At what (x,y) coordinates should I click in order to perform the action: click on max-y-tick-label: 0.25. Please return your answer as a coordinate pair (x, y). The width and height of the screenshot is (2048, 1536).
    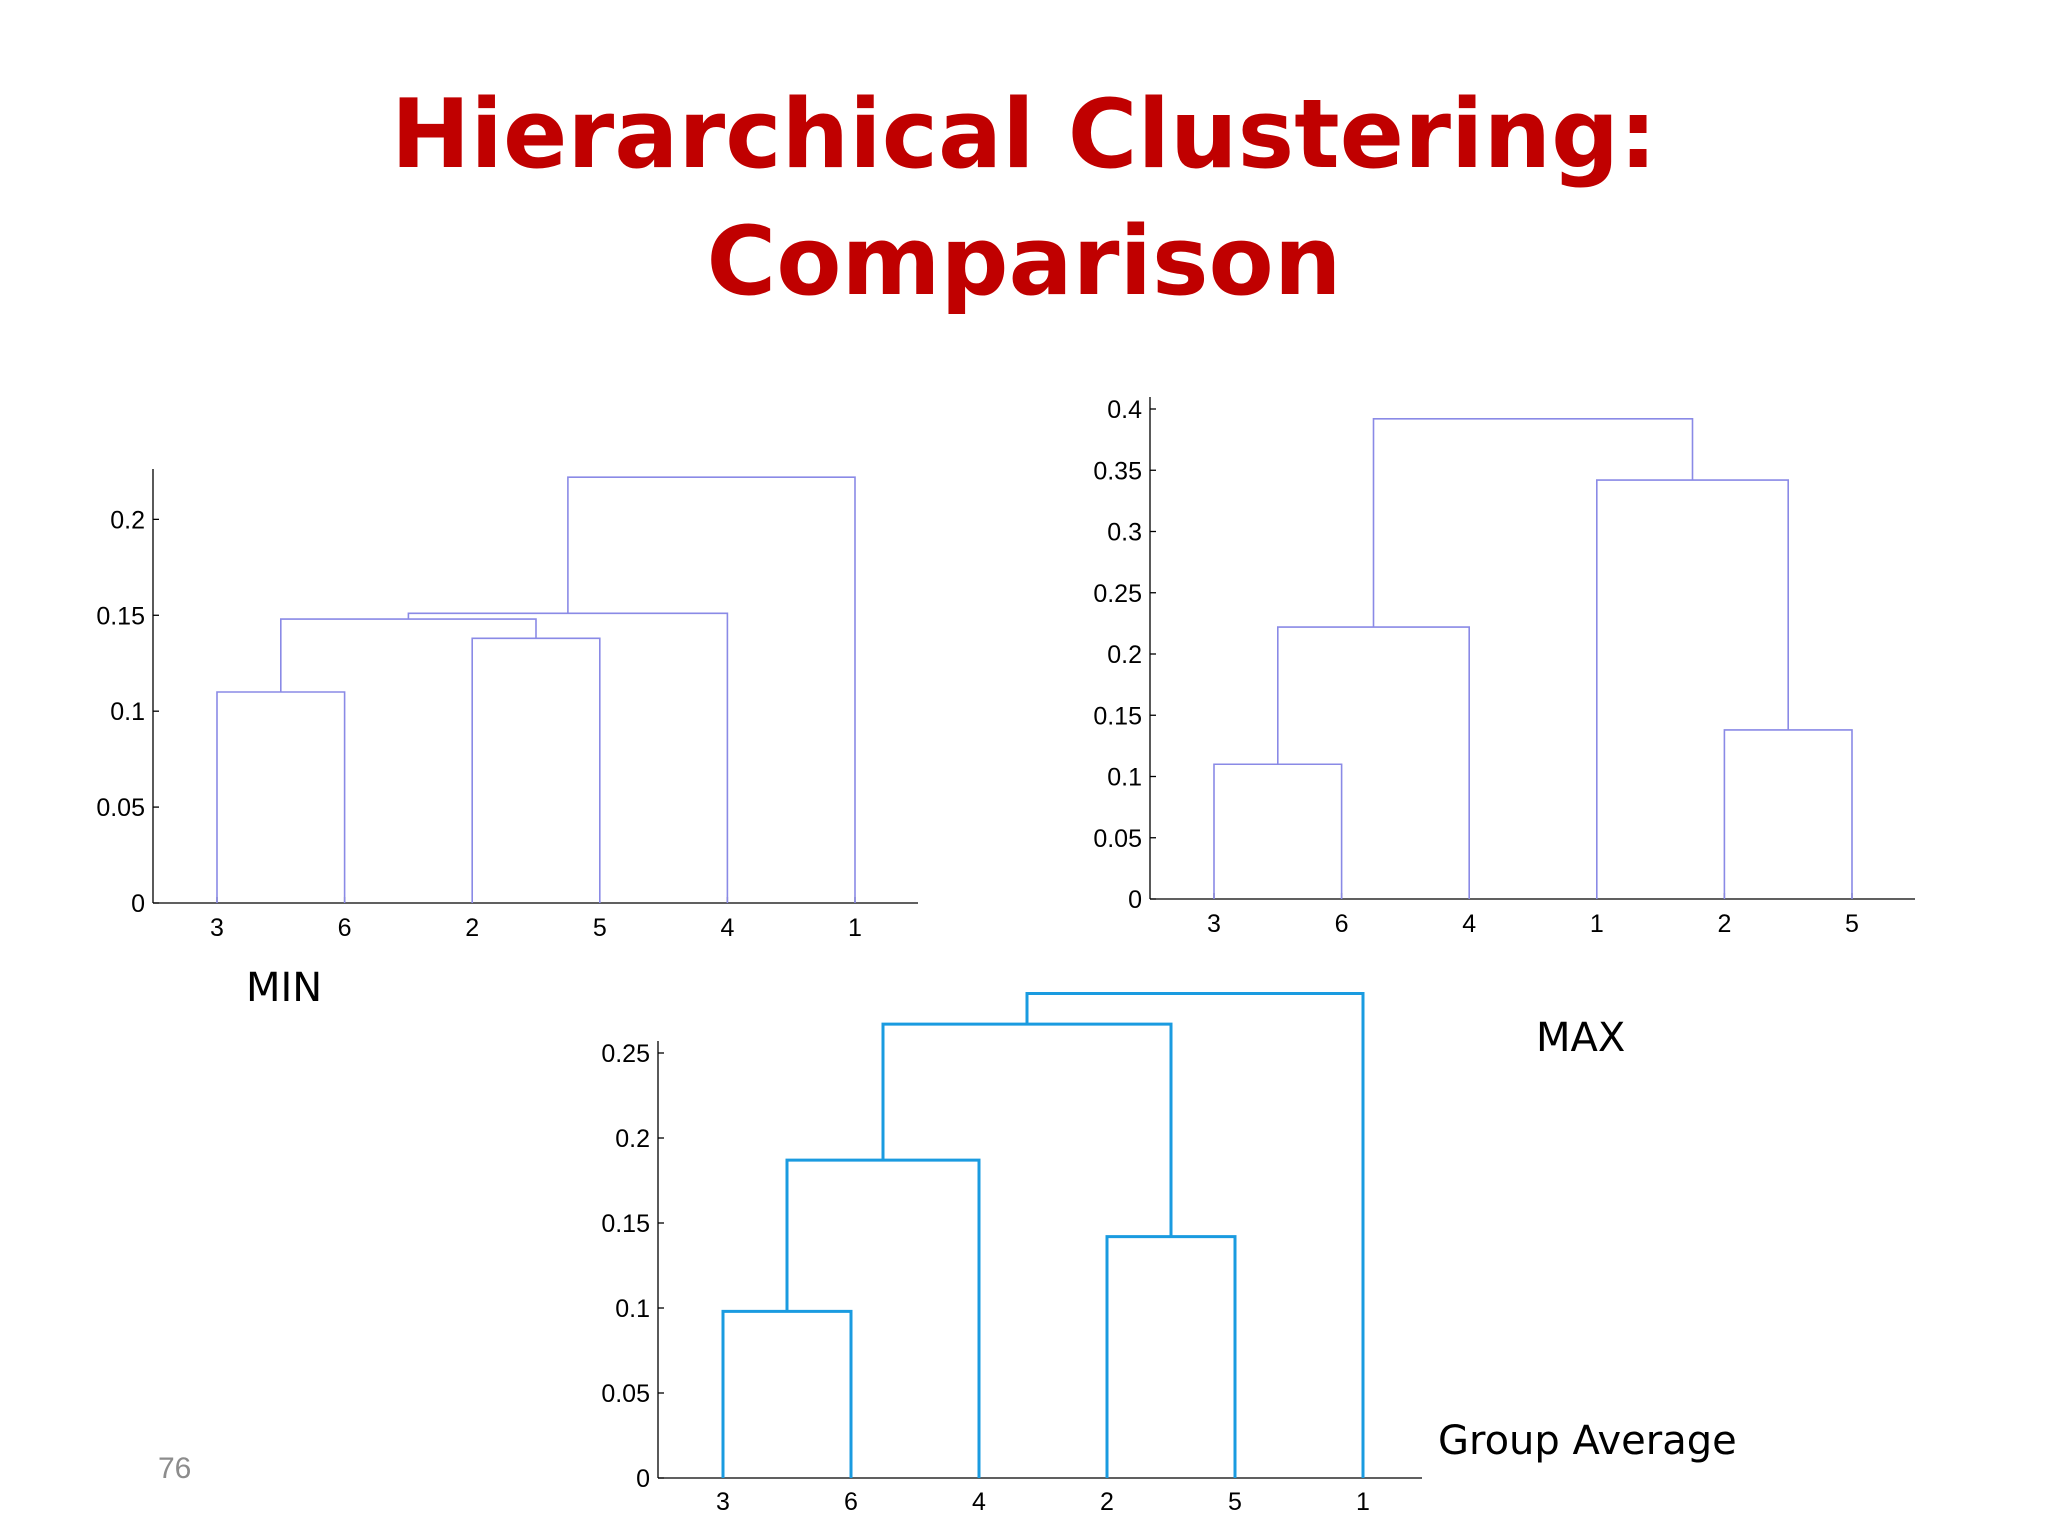
    Looking at the image, I should click on (1117, 594).